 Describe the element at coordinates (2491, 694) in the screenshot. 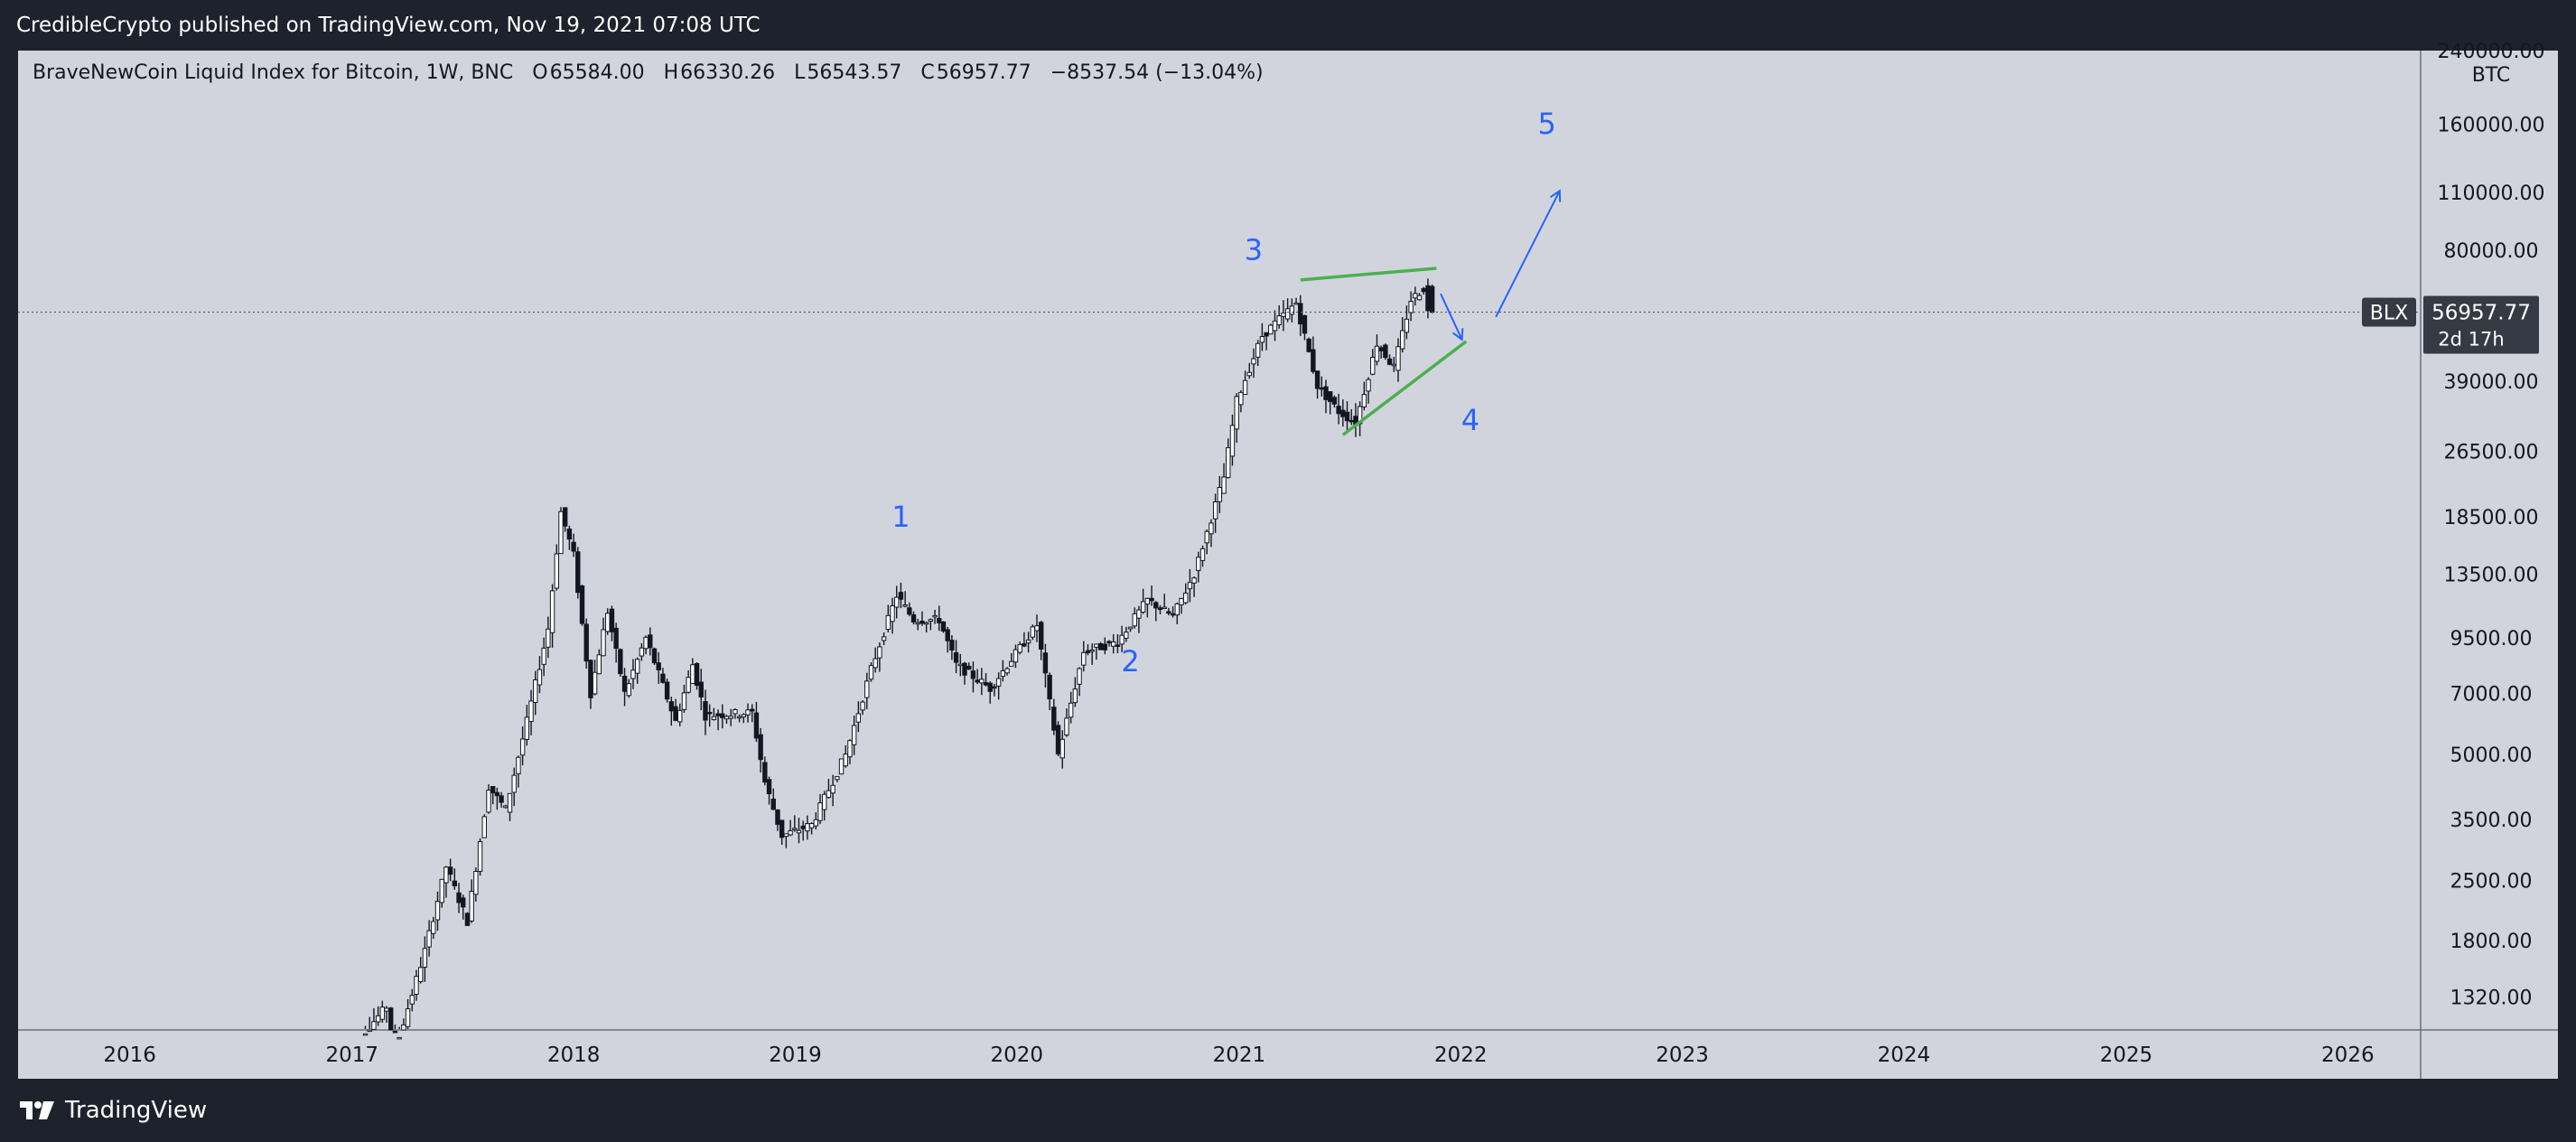

I see `price-tick-label: 7000.00` at that location.